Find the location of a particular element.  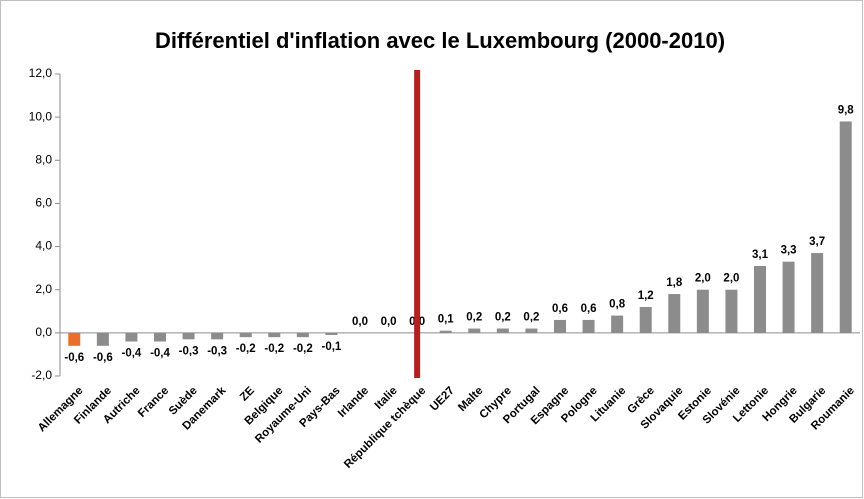

y-tick-label: 10,0 is located at coordinates (41, 116).